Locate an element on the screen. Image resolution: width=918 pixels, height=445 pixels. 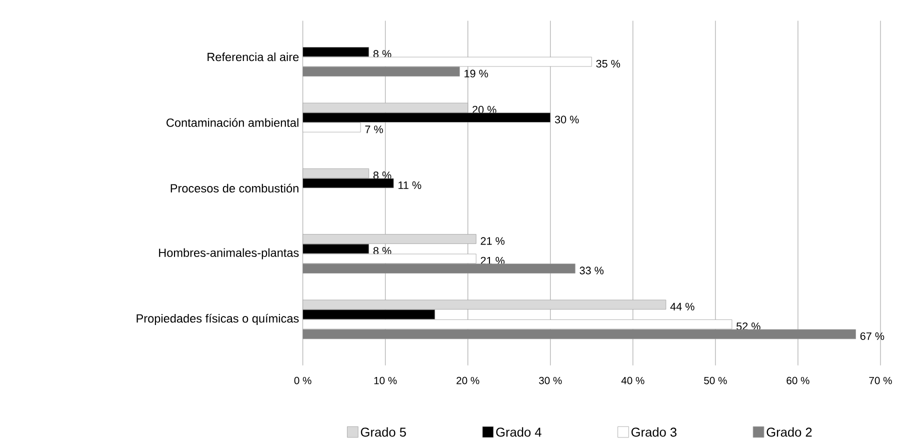
data-label: 33 % is located at coordinates (592, 270).